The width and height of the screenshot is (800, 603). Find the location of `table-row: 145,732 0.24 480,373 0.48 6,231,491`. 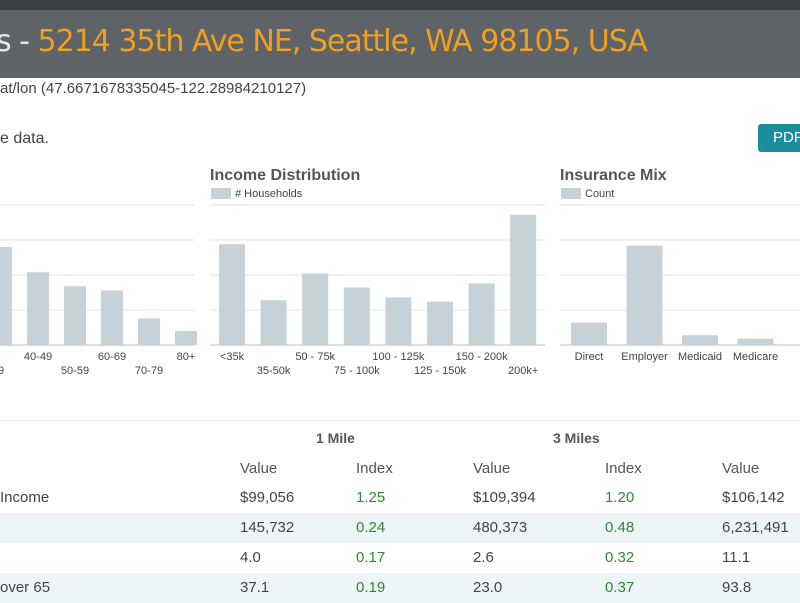

table-row: 145,732 0.24 480,373 0.48 6,231,491 is located at coordinates (400, 528).